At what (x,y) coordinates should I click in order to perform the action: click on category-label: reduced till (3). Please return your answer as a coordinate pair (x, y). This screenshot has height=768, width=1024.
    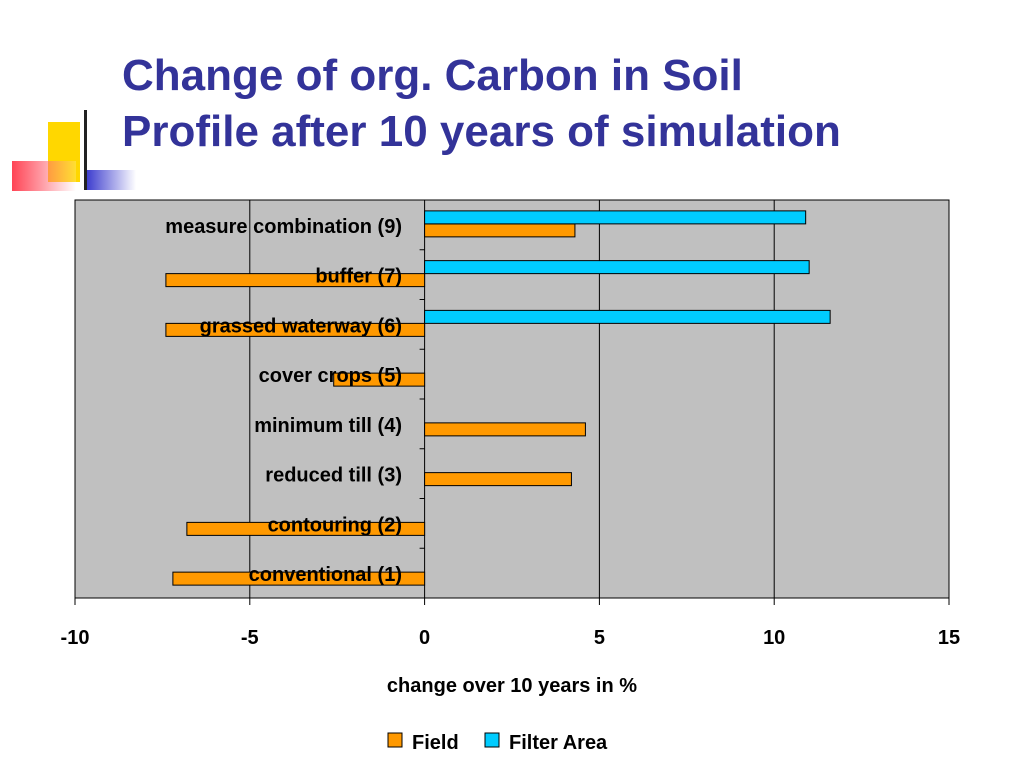
    Looking at the image, I should click on (333, 476).